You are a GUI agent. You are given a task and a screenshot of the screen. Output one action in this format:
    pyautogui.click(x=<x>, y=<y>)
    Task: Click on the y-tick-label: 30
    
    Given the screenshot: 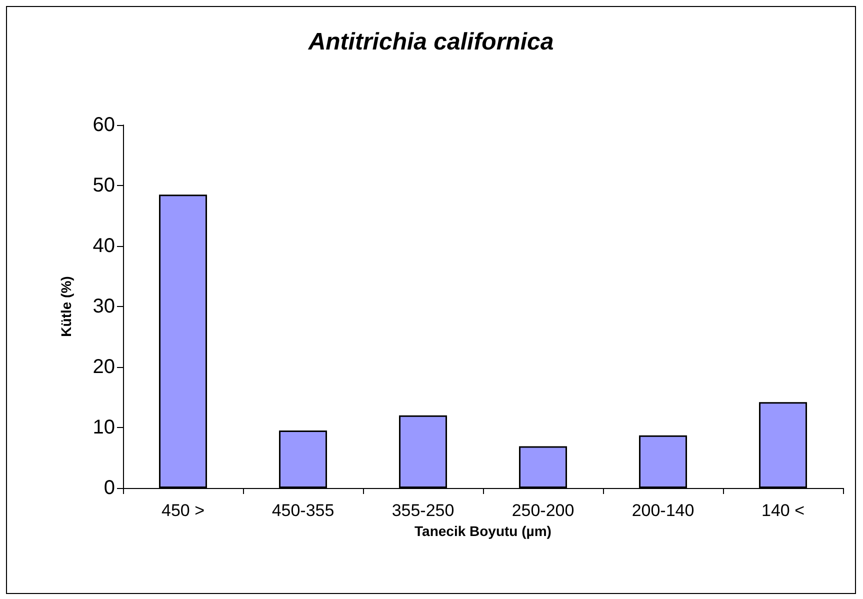 What is the action you would take?
    pyautogui.click(x=103, y=307)
    